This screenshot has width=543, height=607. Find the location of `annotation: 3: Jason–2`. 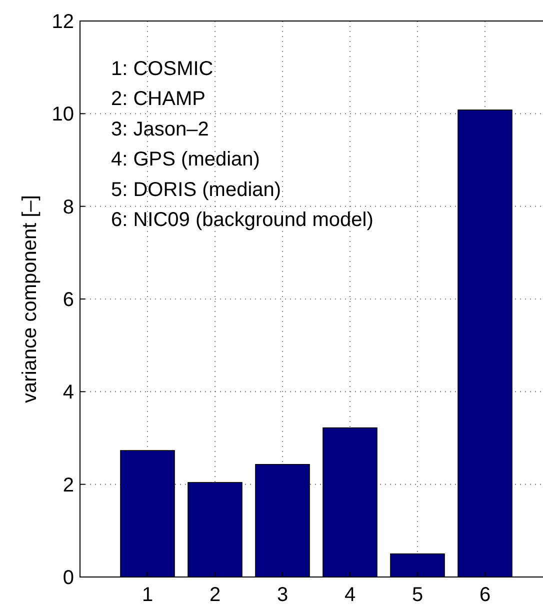

annotation: 3: Jason–2 is located at coordinates (160, 129).